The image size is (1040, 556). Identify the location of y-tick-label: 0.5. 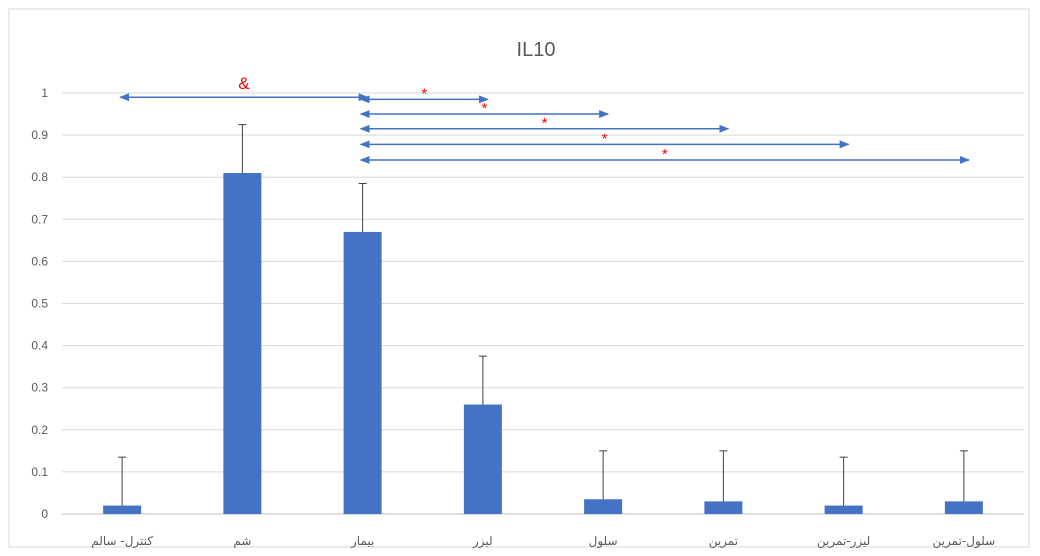
(39, 304).